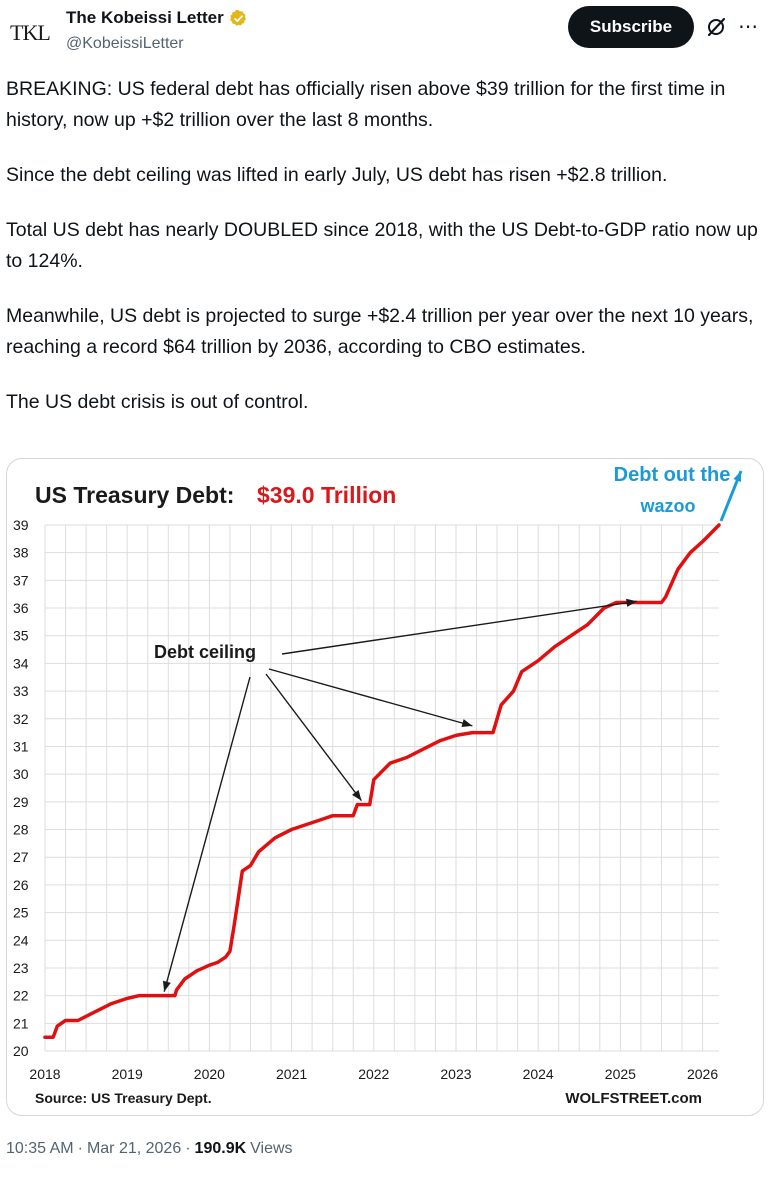 The image size is (780, 1178). What do you see at coordinates (21, 719) in the screenshot?
I see `y-tick-label: 32` at bounding box center [21, 719].